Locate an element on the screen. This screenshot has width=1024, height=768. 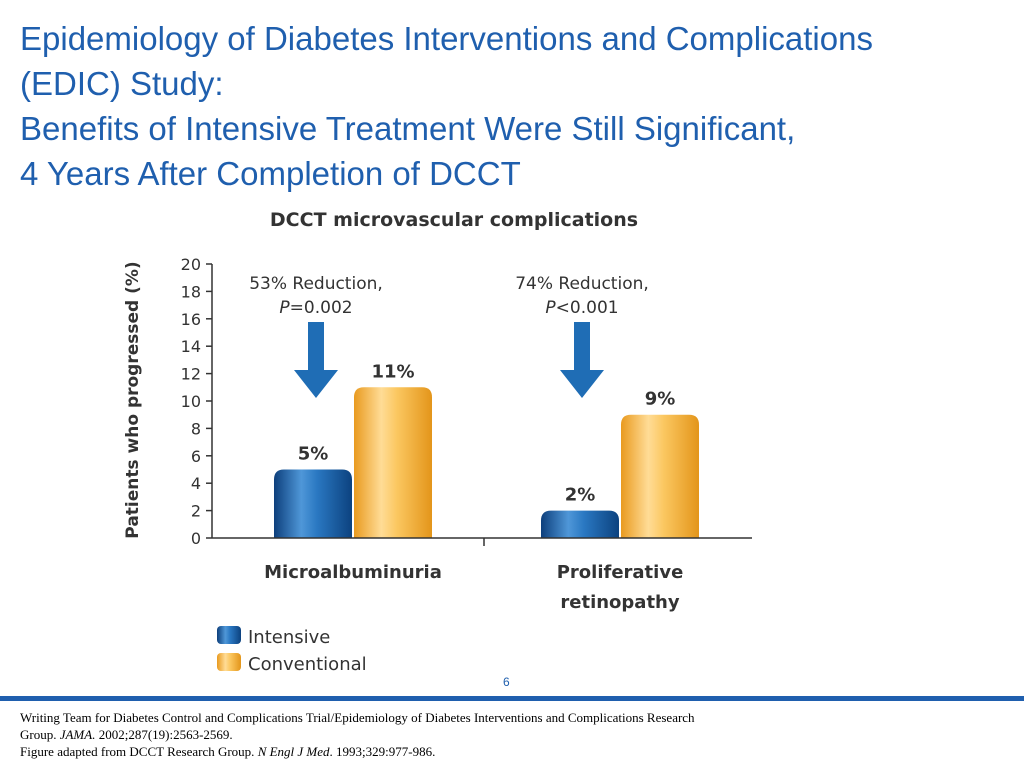
footer-rule is located at coordinates (512, 698).